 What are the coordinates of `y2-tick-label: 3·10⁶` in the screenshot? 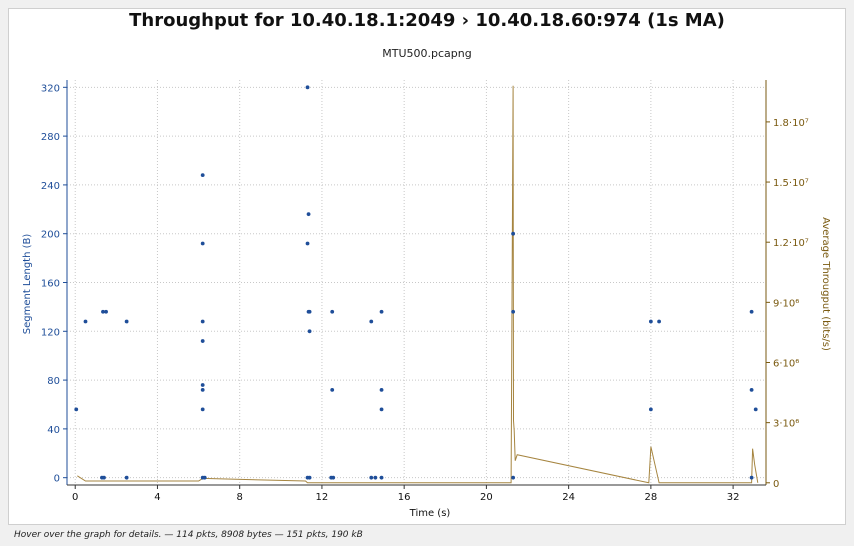 It's located at (786, 424).